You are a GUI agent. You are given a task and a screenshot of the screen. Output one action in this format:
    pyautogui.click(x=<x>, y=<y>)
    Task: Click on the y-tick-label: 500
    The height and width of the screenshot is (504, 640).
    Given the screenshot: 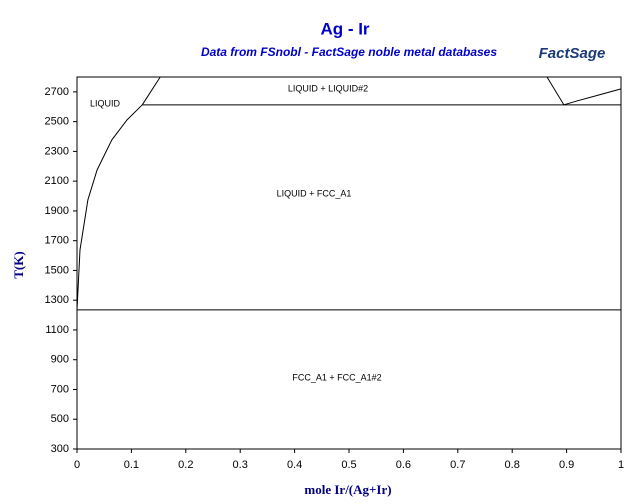 What is the action you would take?
    pyautogui.click(x=60, y=419)
    